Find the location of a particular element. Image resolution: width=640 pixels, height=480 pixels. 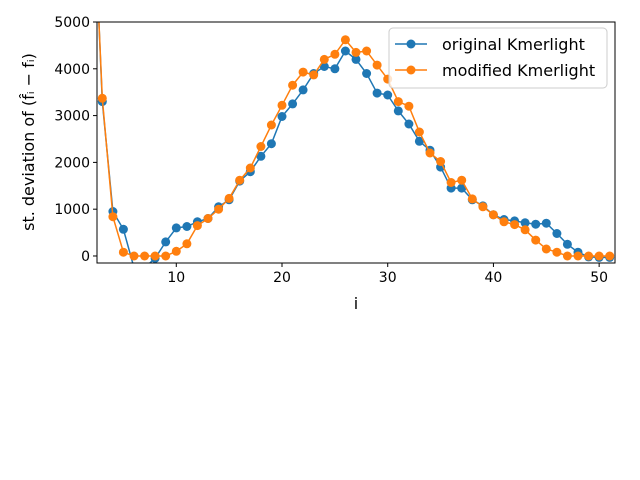

x-tick-label: 30 is located at coordinates (388, 278).